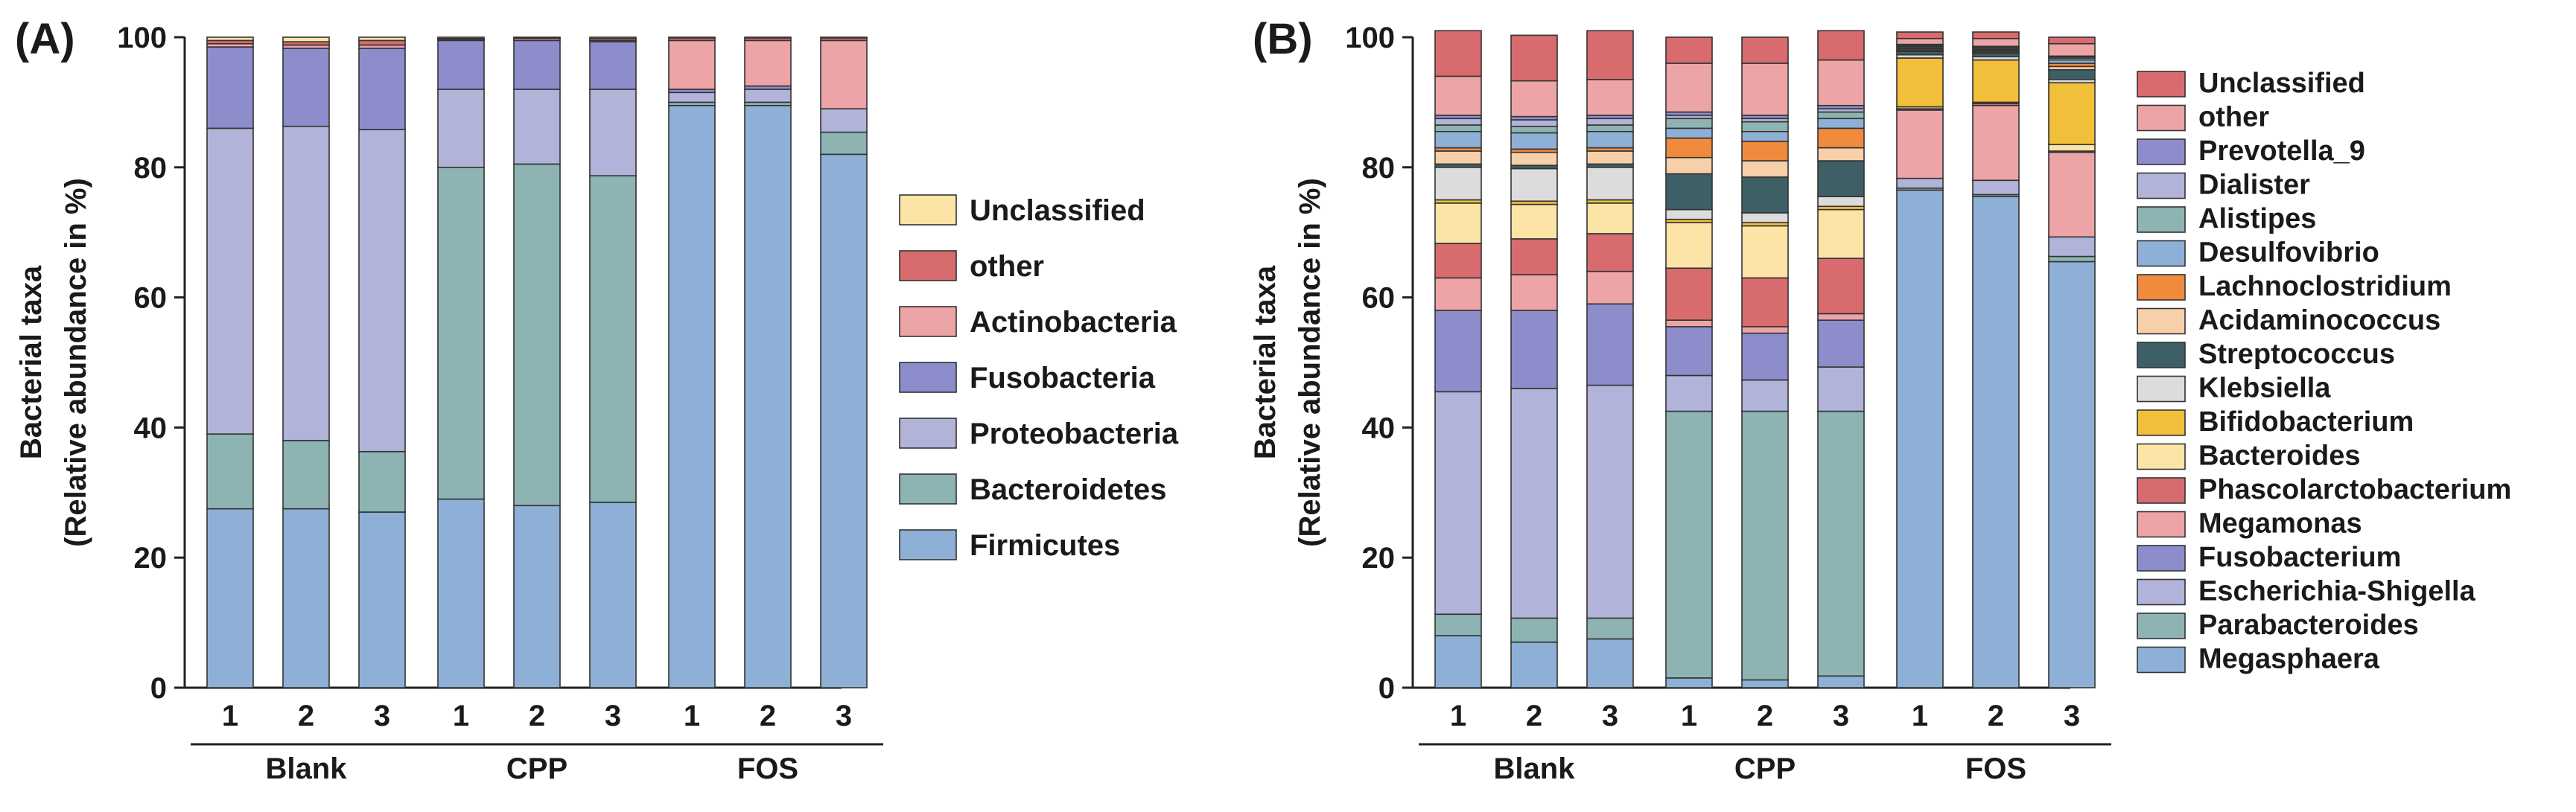  What do you see at coordinates (2299, 557) in the screenshot?
I see `legend-label: Fusobacterium` at bounding box center [2299, 557].